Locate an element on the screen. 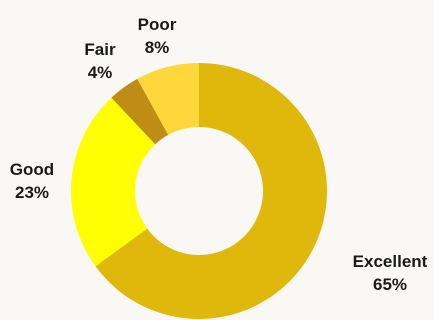 The height and width of the screenshot is (320, 434). slice-value-good: 23% is located at coordinates (32, 192).